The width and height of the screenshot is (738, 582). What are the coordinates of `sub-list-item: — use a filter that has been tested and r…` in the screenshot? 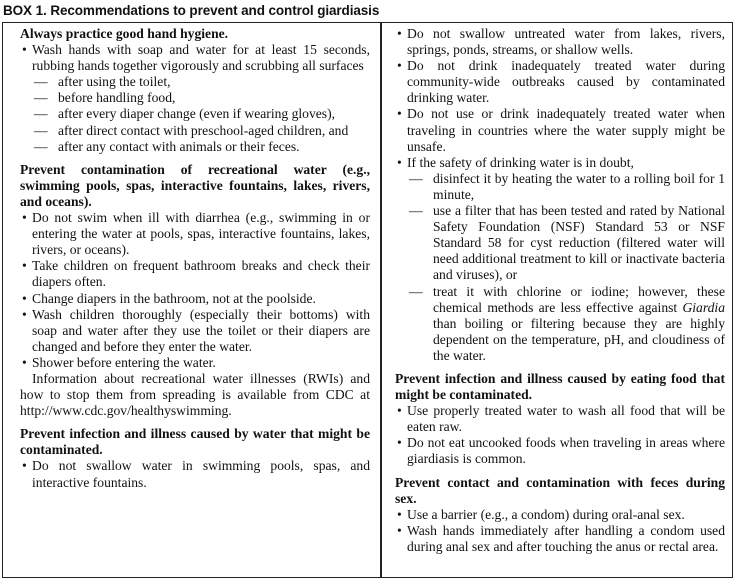 It's located at (560, 243).